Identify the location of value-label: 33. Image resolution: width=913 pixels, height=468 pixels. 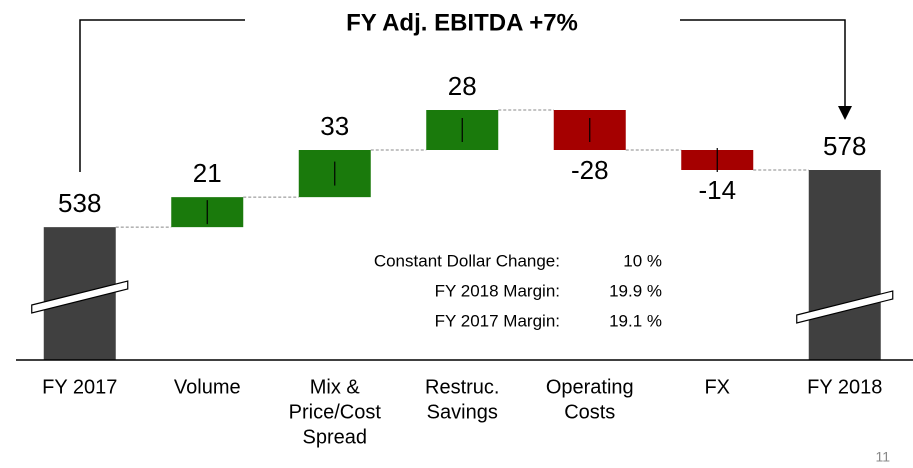
(334, 126).